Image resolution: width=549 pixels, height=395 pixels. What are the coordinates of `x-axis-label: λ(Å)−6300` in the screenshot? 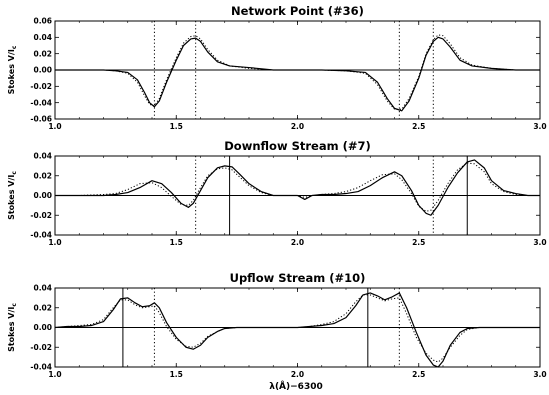 It's located at (295, 386).